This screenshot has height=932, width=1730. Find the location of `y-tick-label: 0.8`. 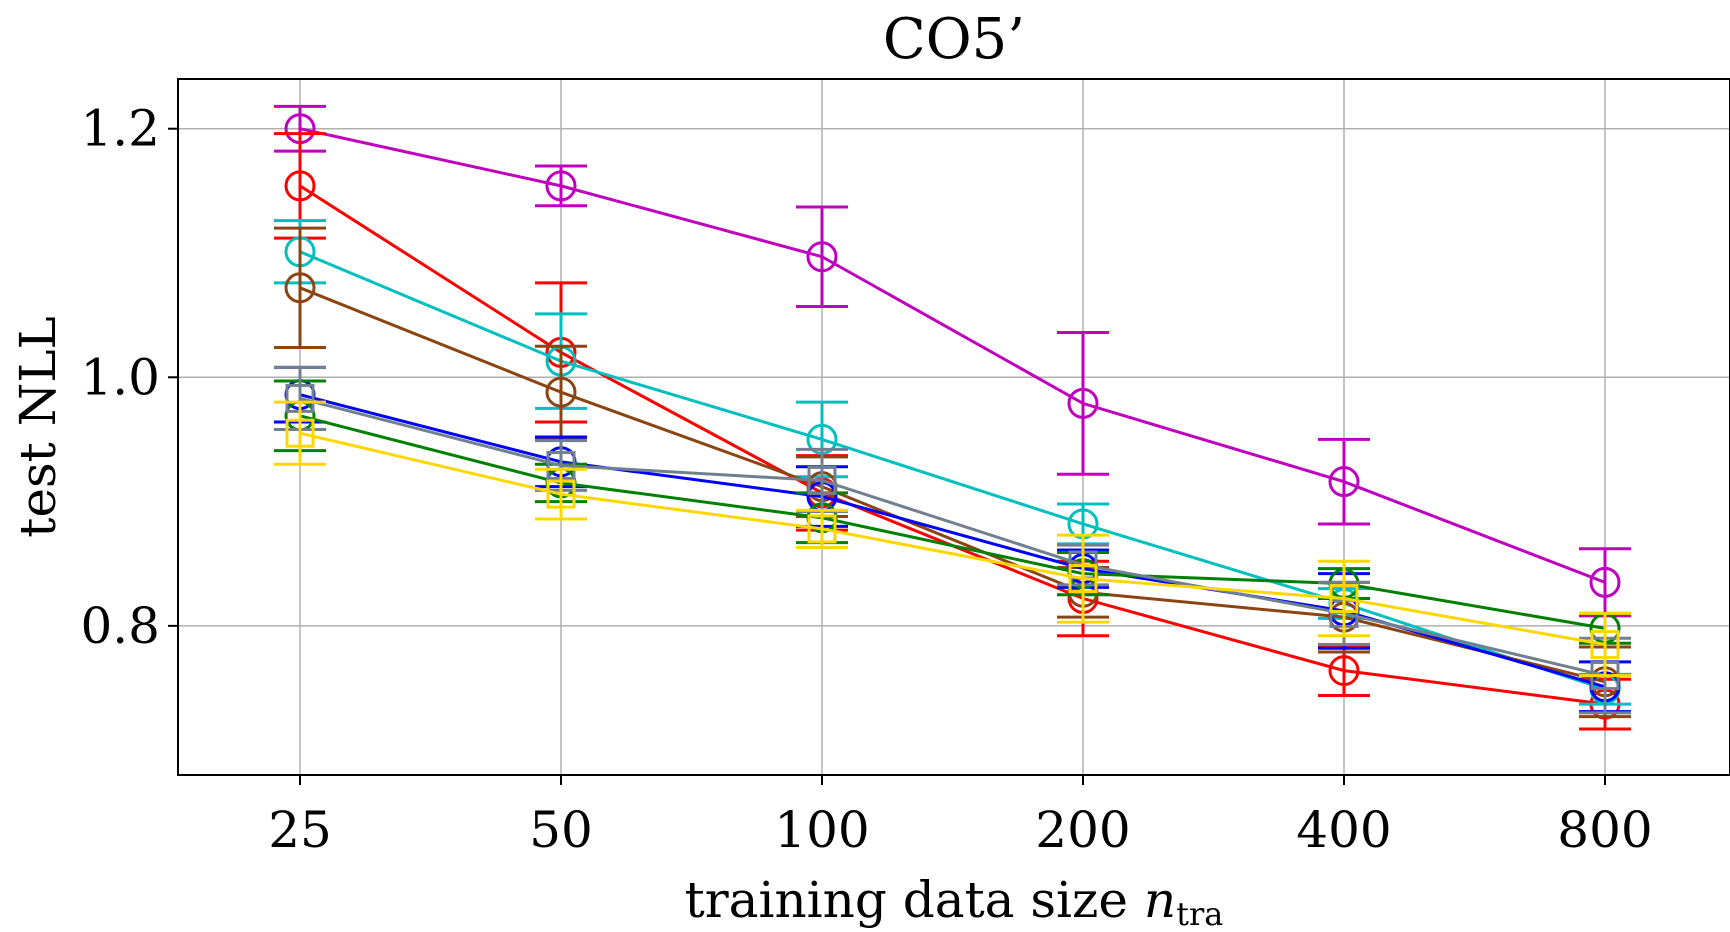

y-tick-label: 0.8 is located at coordinates (120, 626).